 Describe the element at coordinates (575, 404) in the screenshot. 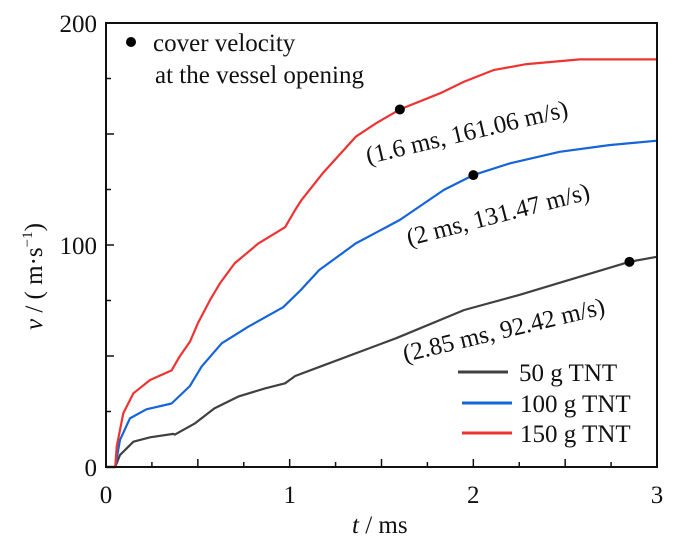

I see `legend-label-100g: 100 g TNT` at that location.